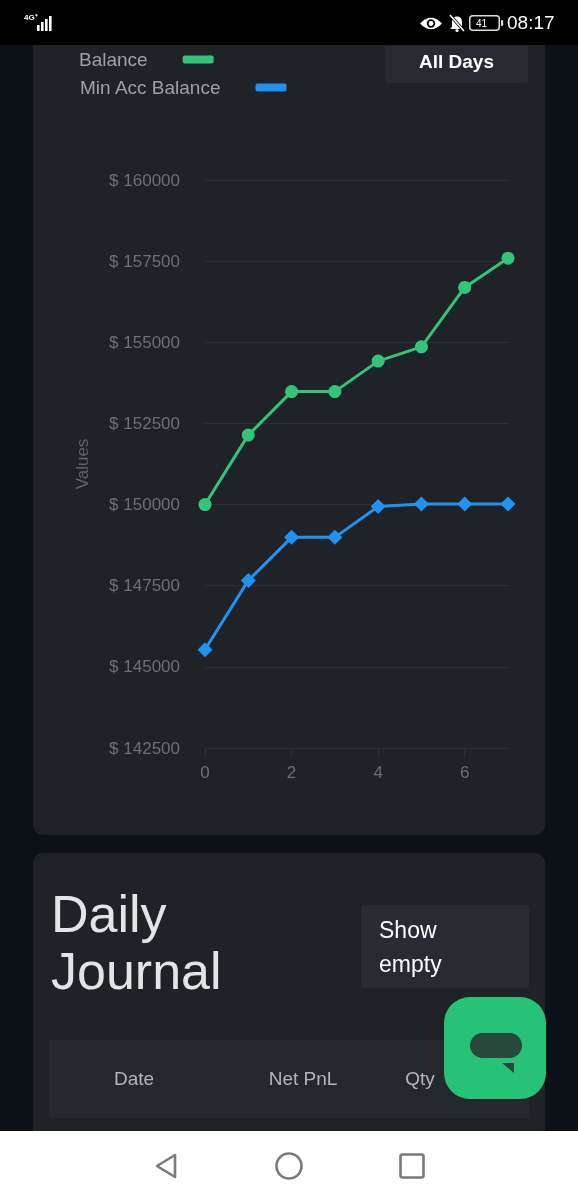 The width and height of the screenshot is (578, 1200). I want to click on text: Date, so click(134, 1079).